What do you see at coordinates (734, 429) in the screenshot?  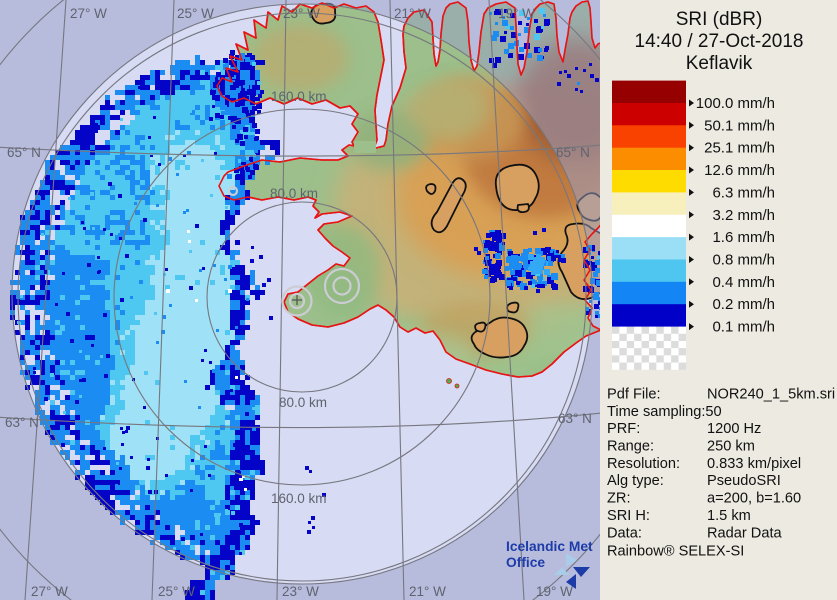 I see `svg-text: 1200 Hz` at bounding box center [734, 429].